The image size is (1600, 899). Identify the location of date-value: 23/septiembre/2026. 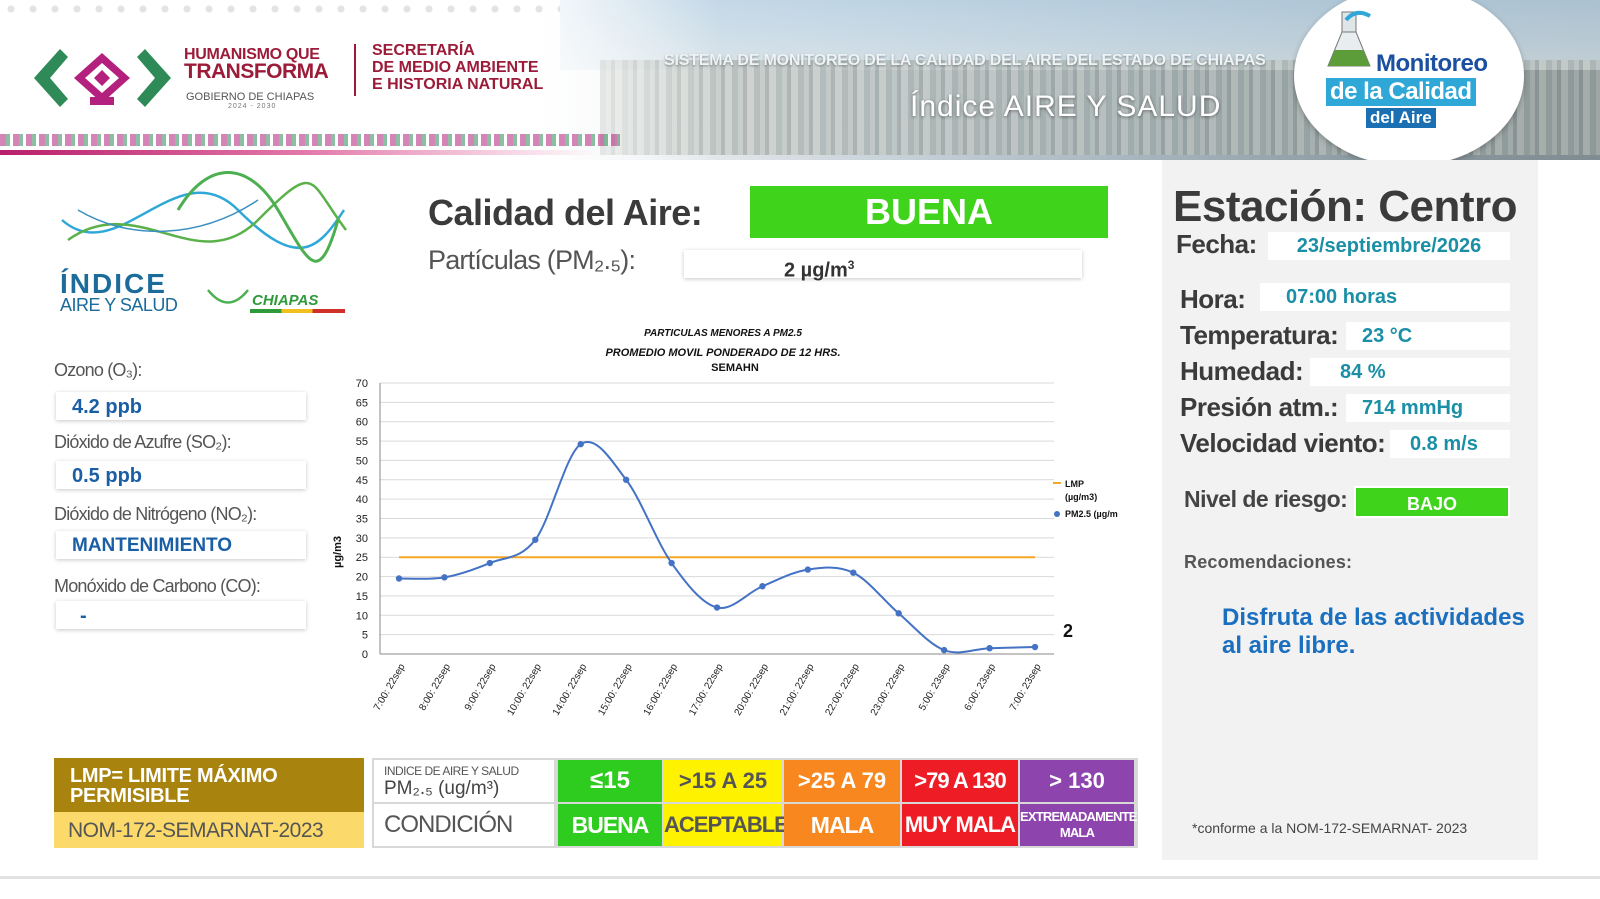
(1389, 246).